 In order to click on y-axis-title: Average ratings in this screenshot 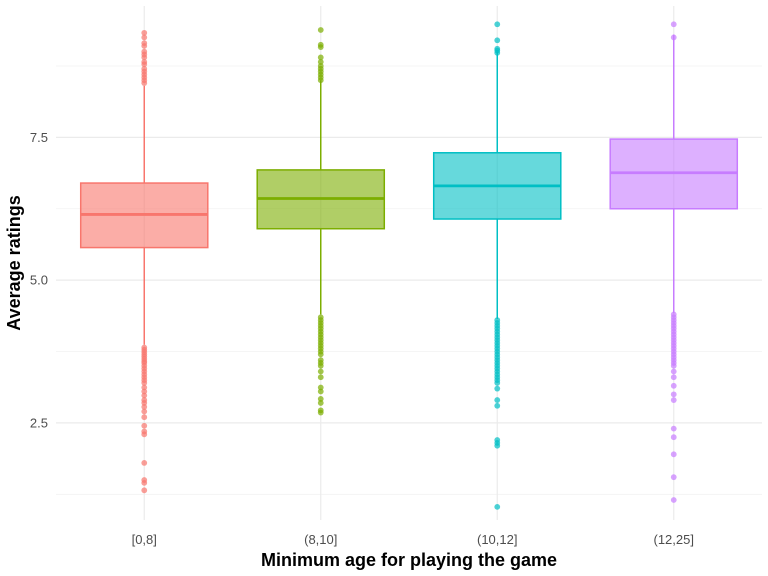, I will do `click(14, 262)`.